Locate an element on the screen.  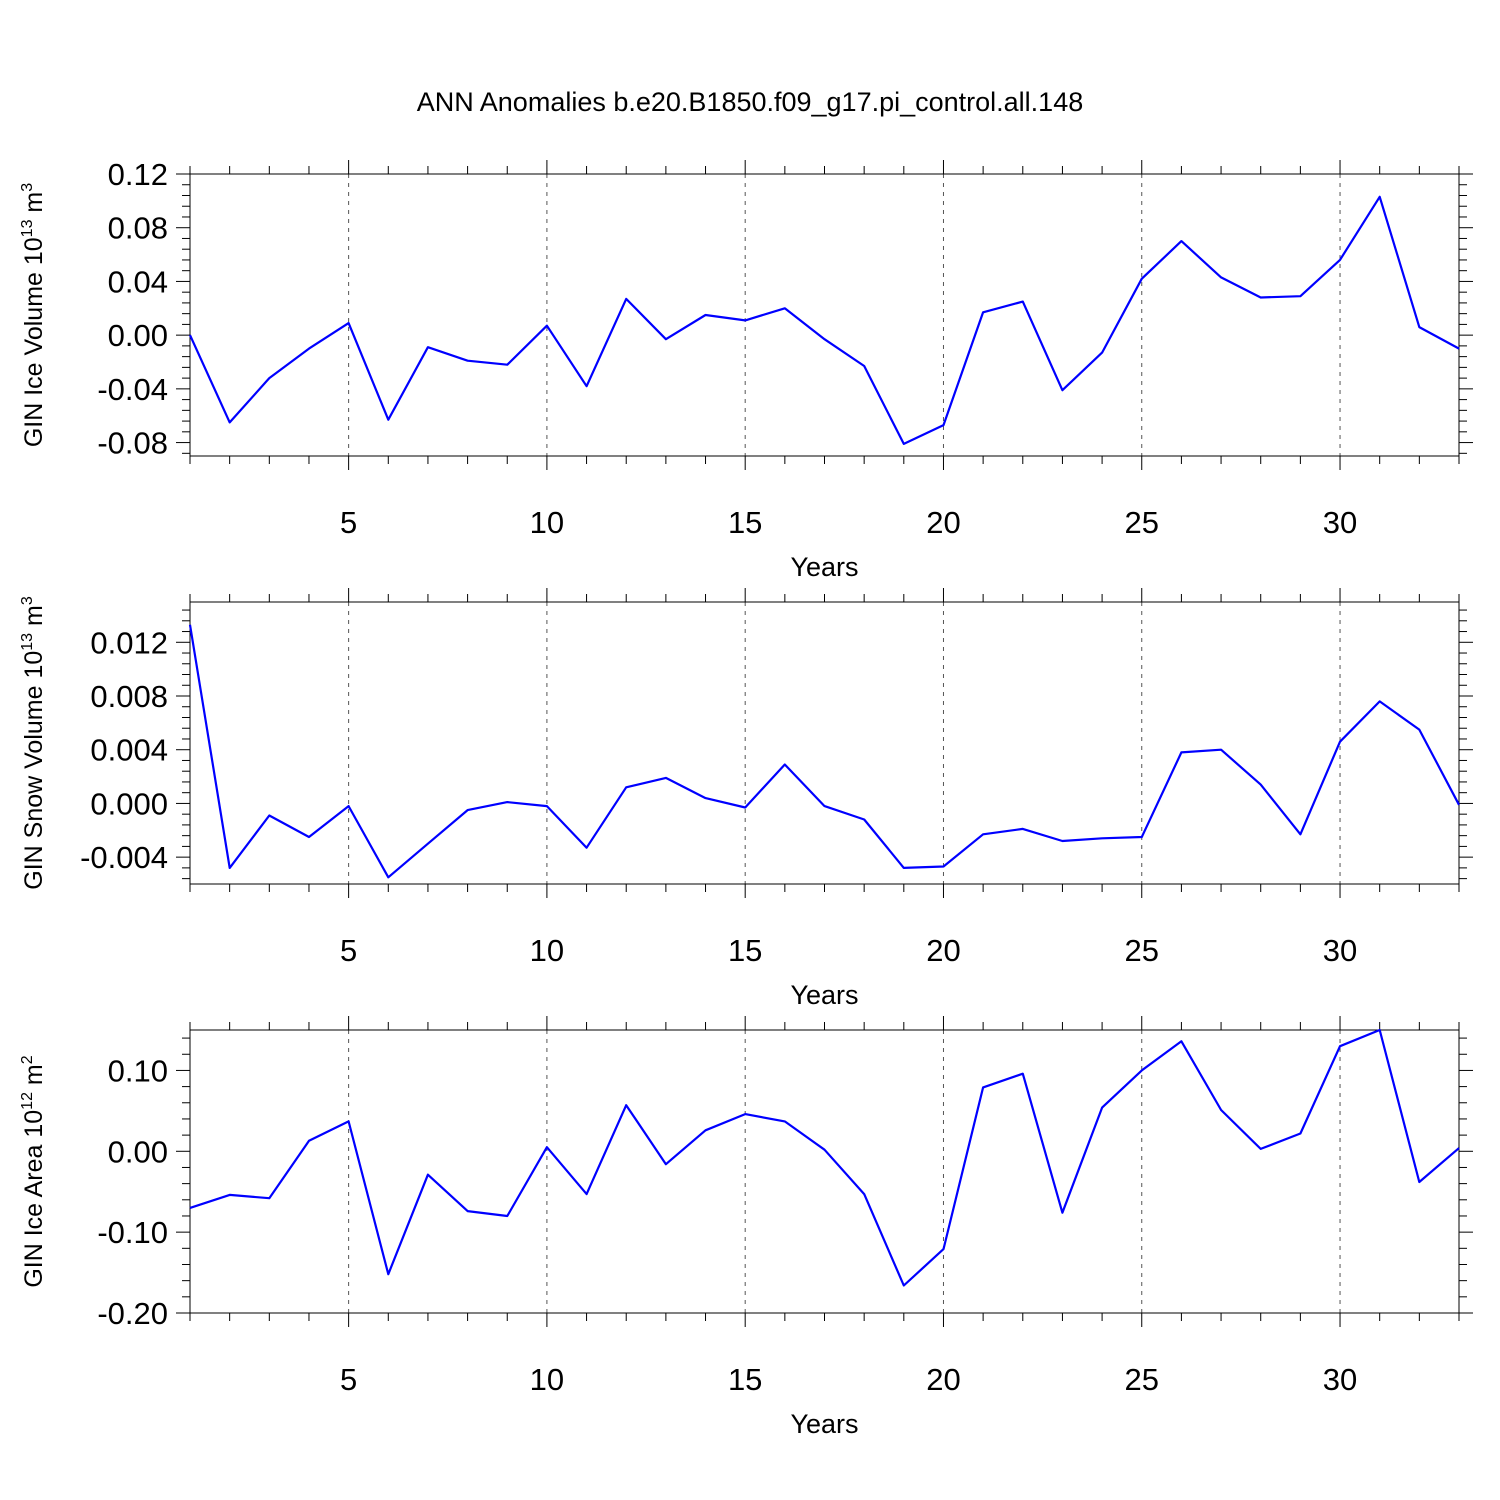
y-tick-label: 0.10 is located at coordinates (138, 1070).